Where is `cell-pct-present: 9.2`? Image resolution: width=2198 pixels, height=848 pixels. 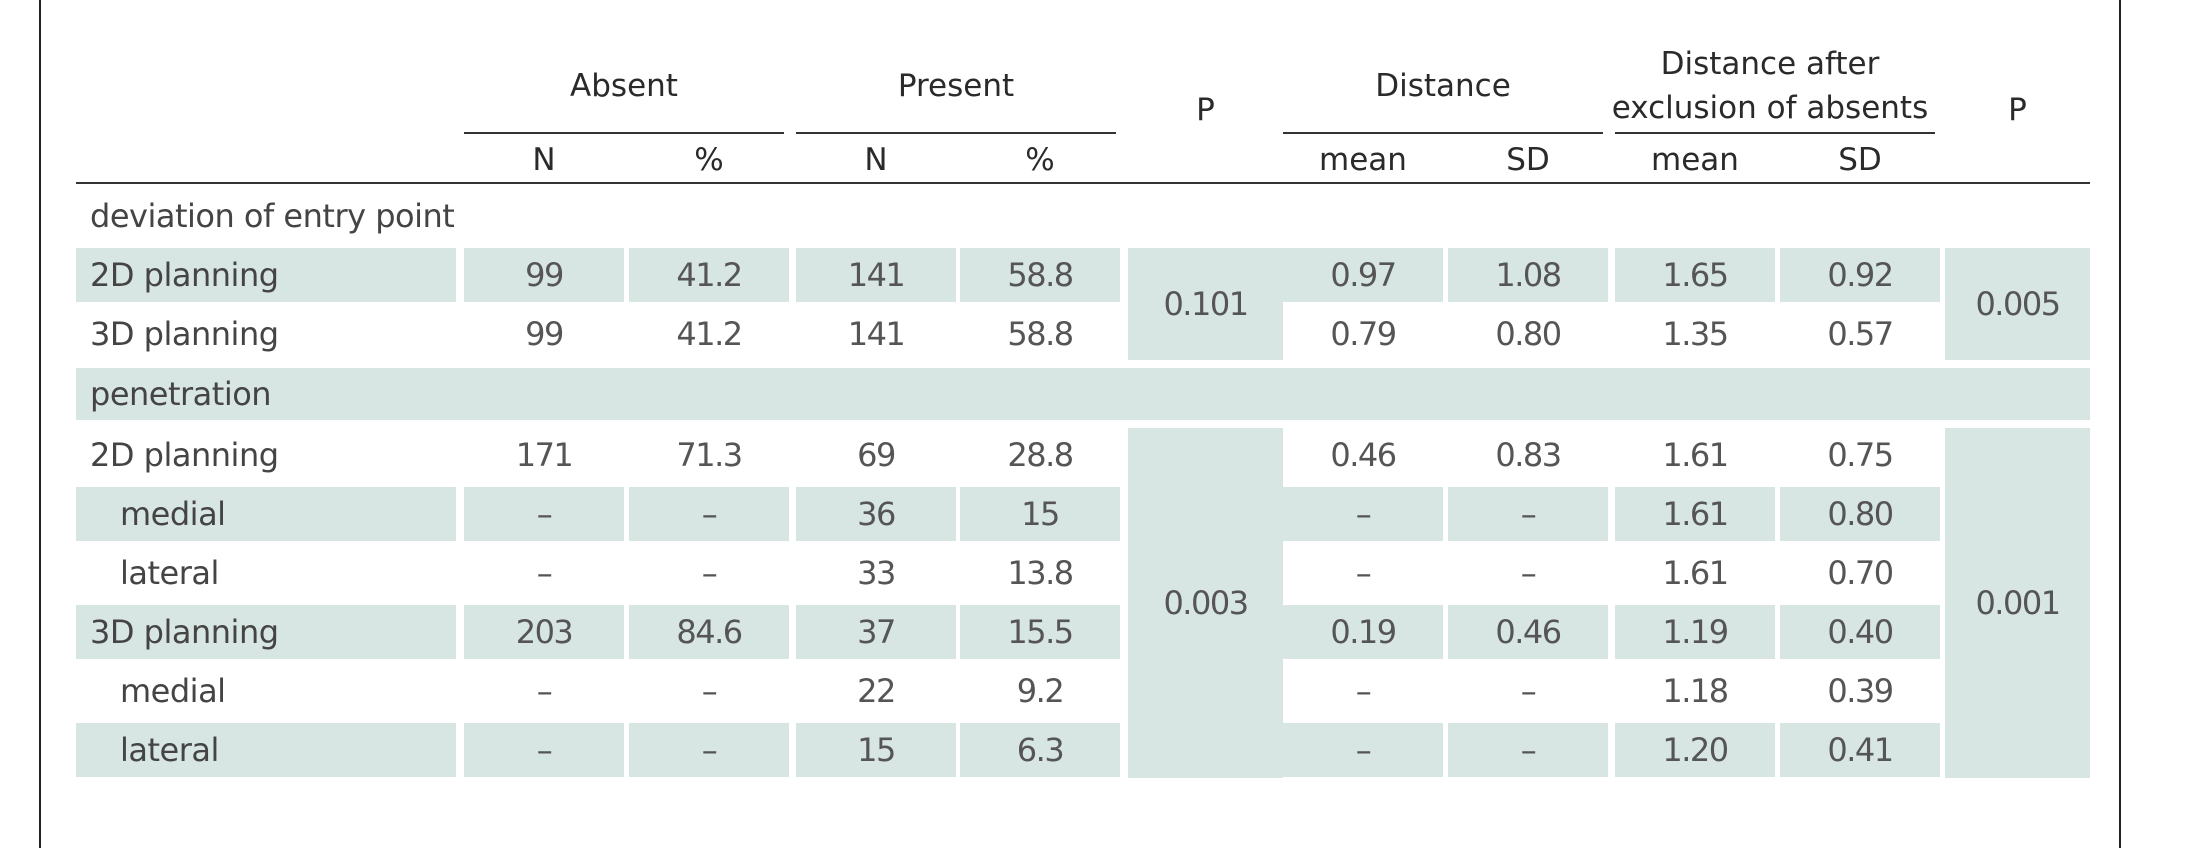 cell-pct-present: 9.2 is located at coordinates (1040, 691).